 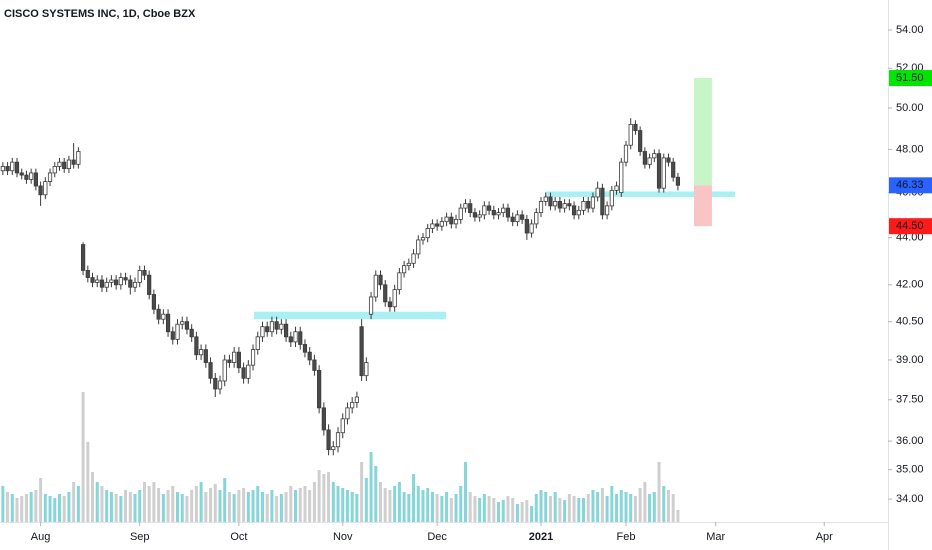 What do you see at coordinates (715, 537) in the screenshot?
I see `x-tick-label: Mar` at bounding box center [715, 537].